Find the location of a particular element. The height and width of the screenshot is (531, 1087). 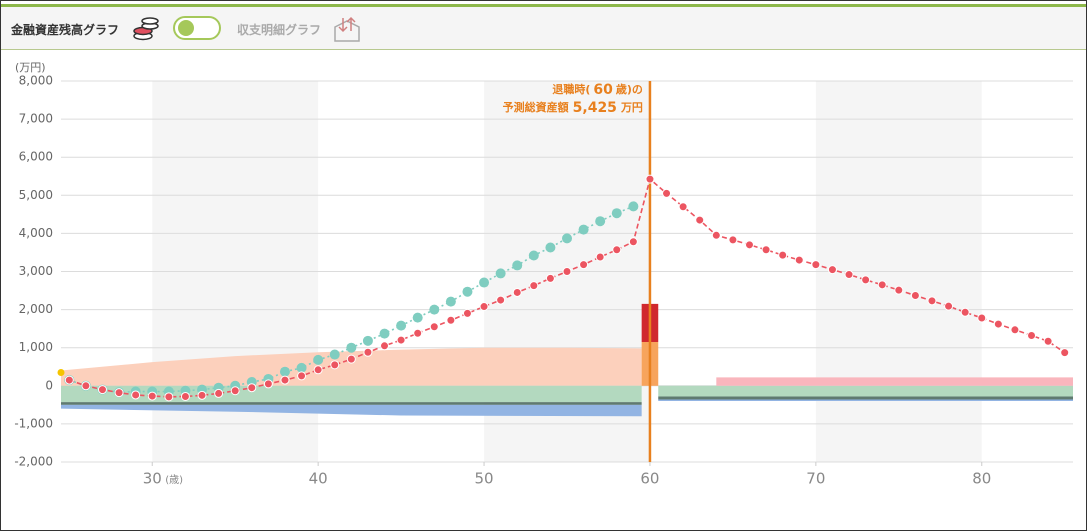

retirement-note: 退職時(60 歳)の is located at coordinates (597, 90).